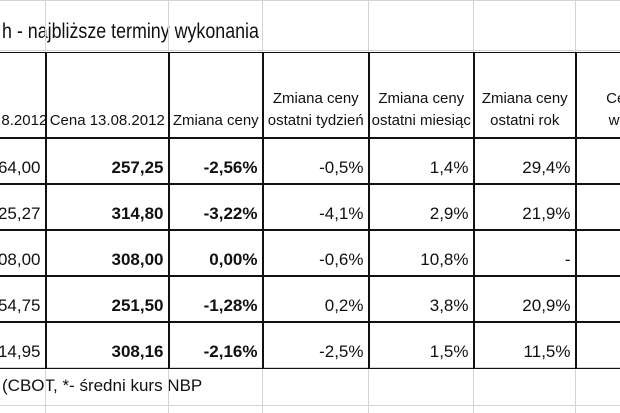 The width and height of the screenshot is (620, 413). I want to click on data-cell: 14,95, so click(23, 345).